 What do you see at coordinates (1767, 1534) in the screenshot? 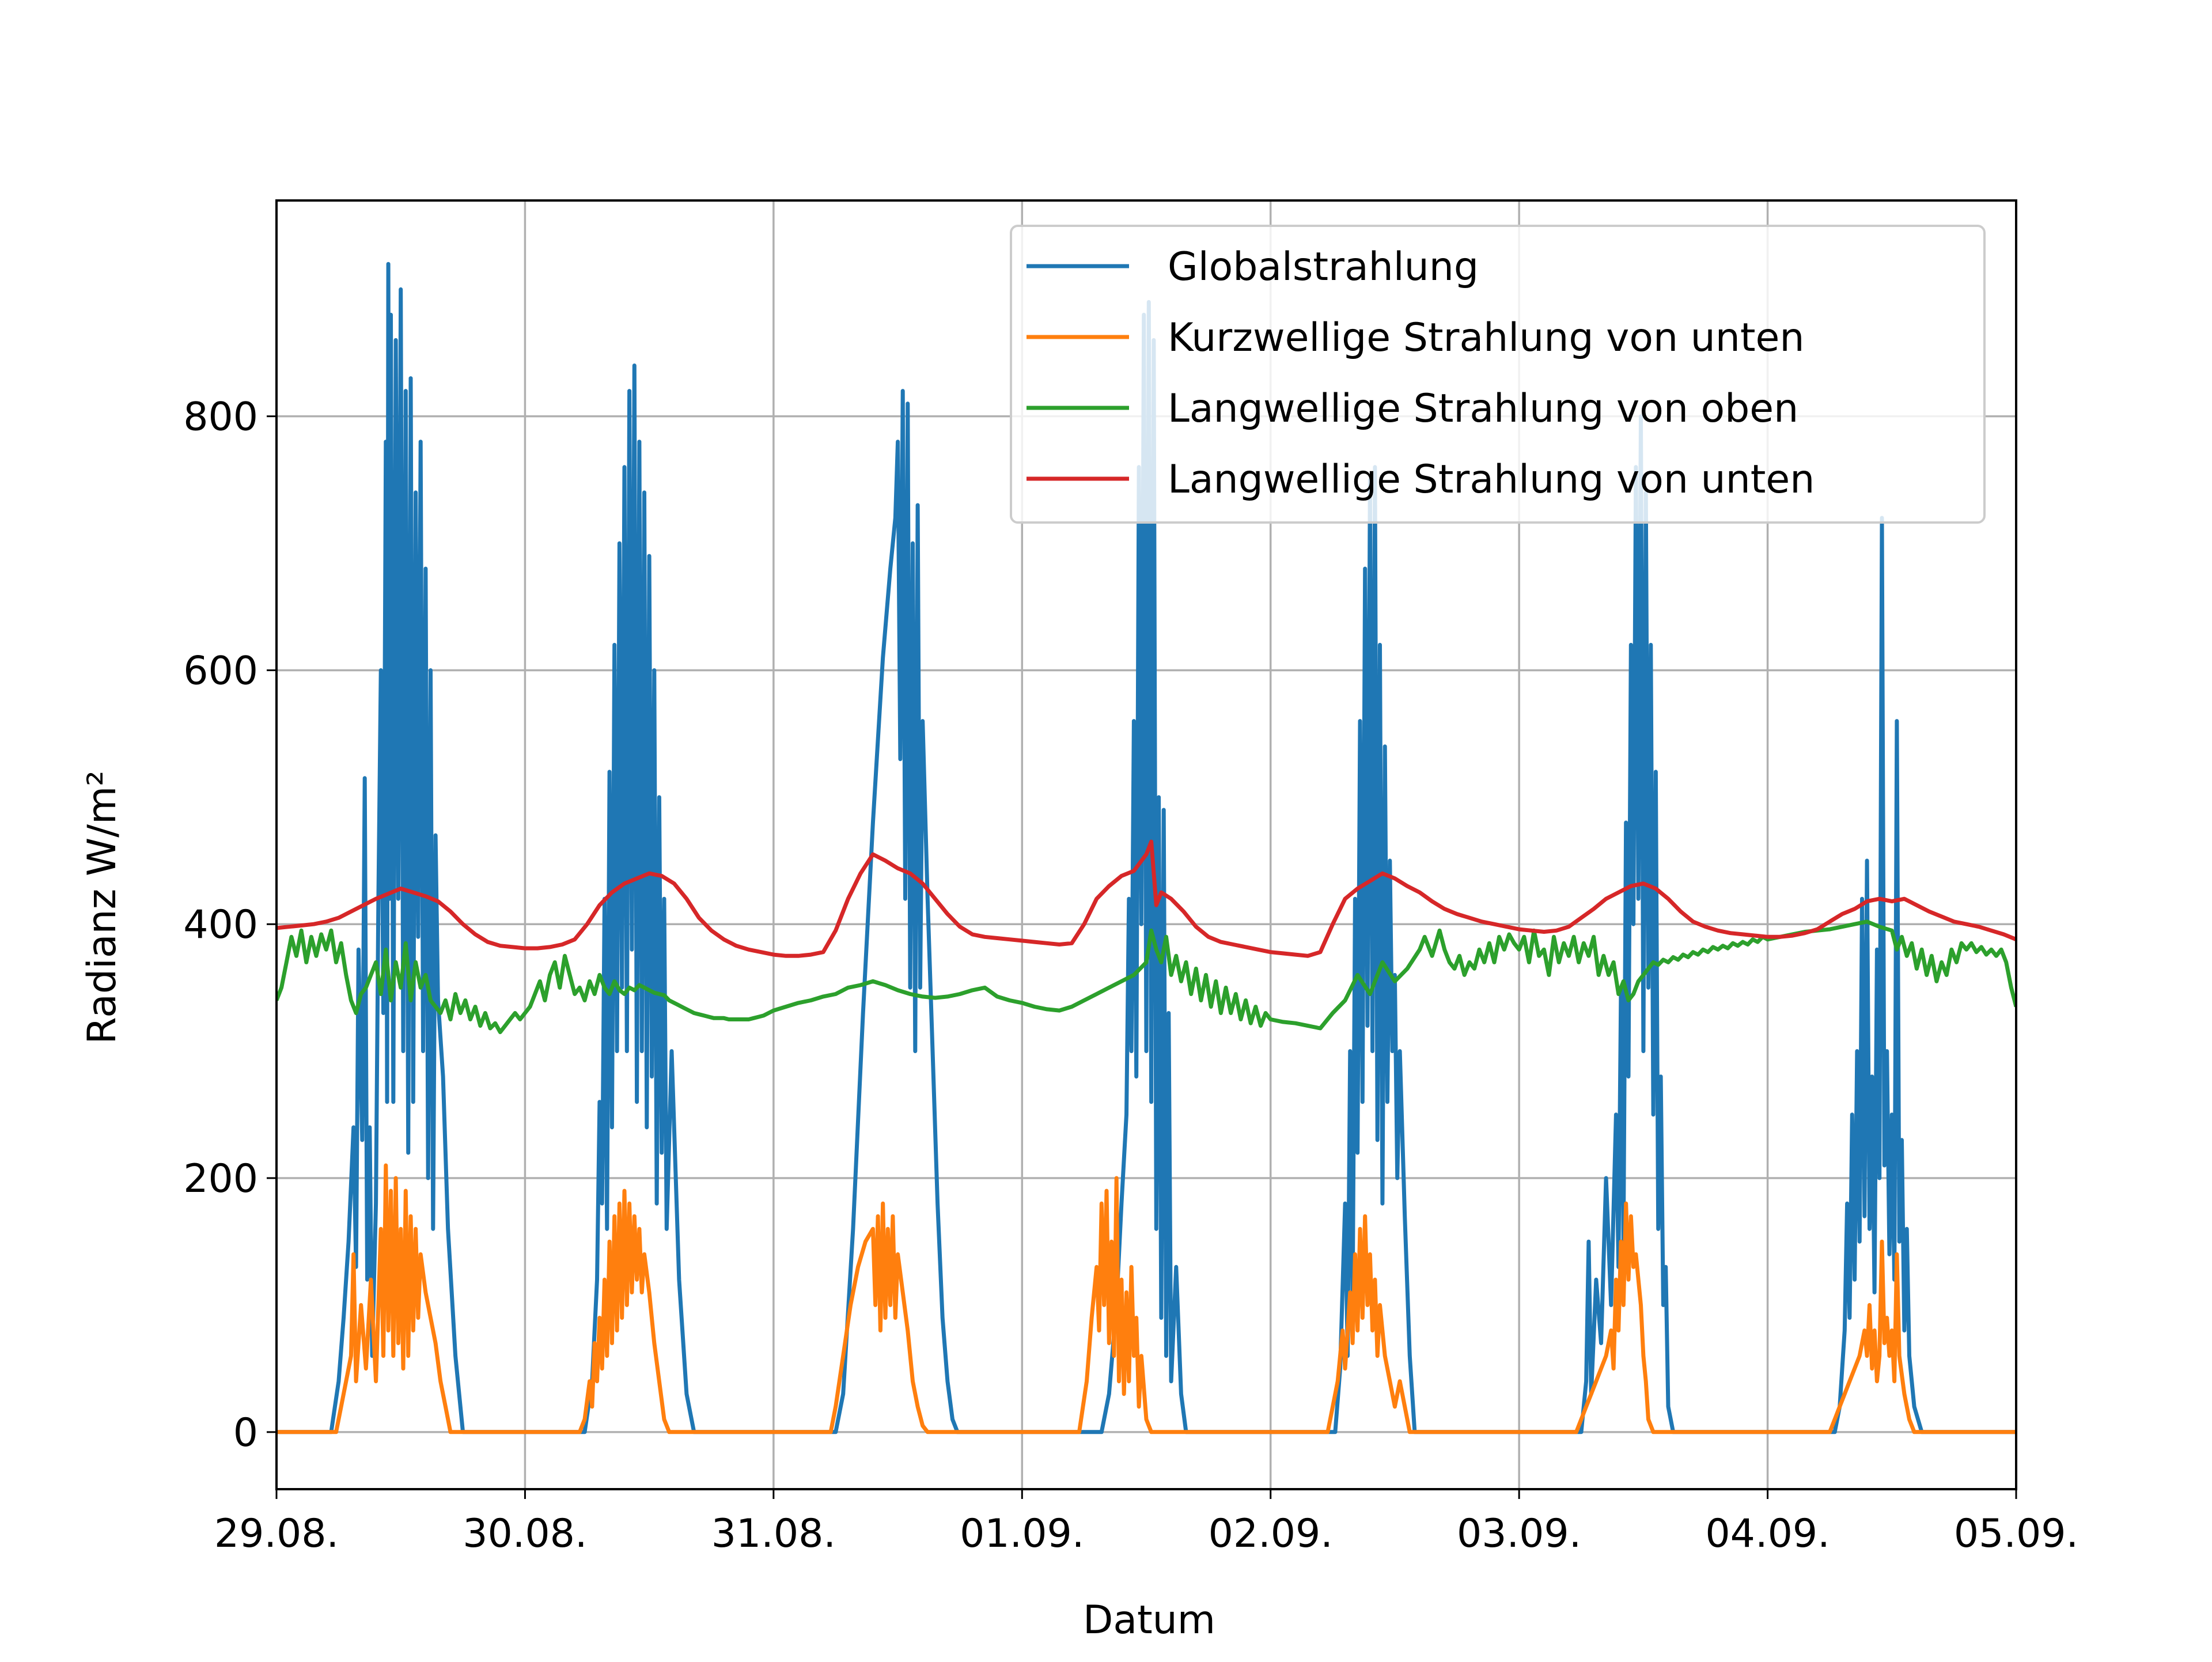
I see `x-tick-label: 04.09.` at bounding box center [1767, 1534].